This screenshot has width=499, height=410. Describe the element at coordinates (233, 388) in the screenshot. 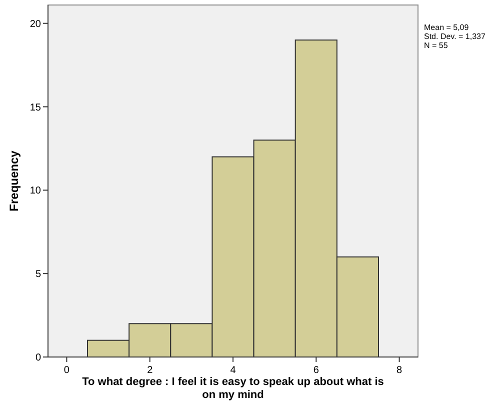

I see `x-axis-title: To what degree : I feel it is easy to speak up about what is on my mind` at that location.